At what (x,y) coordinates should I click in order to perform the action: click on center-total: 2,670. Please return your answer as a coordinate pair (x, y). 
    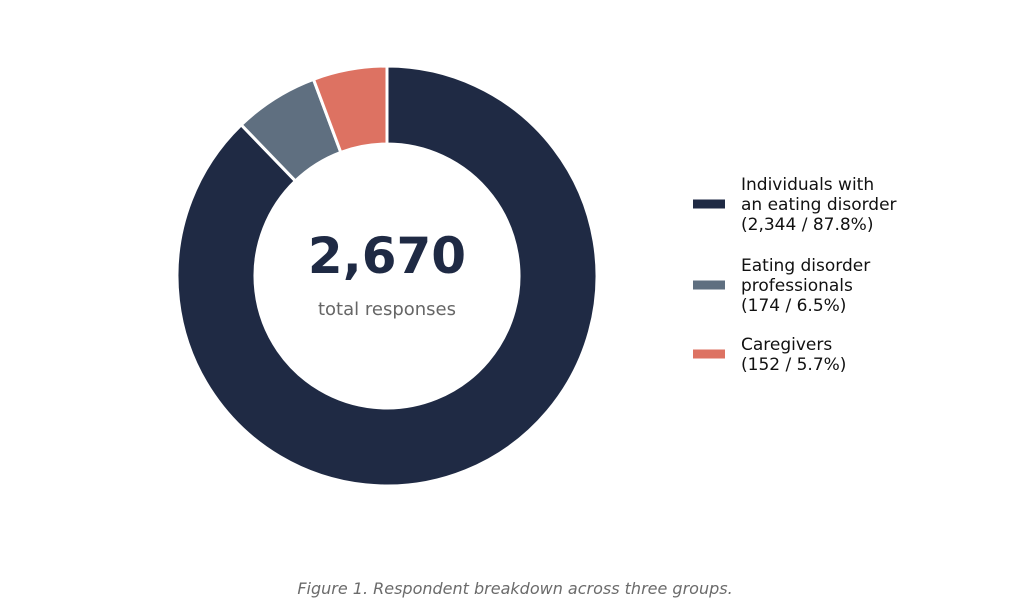
    Looking at the image, I should click on (387, 256).